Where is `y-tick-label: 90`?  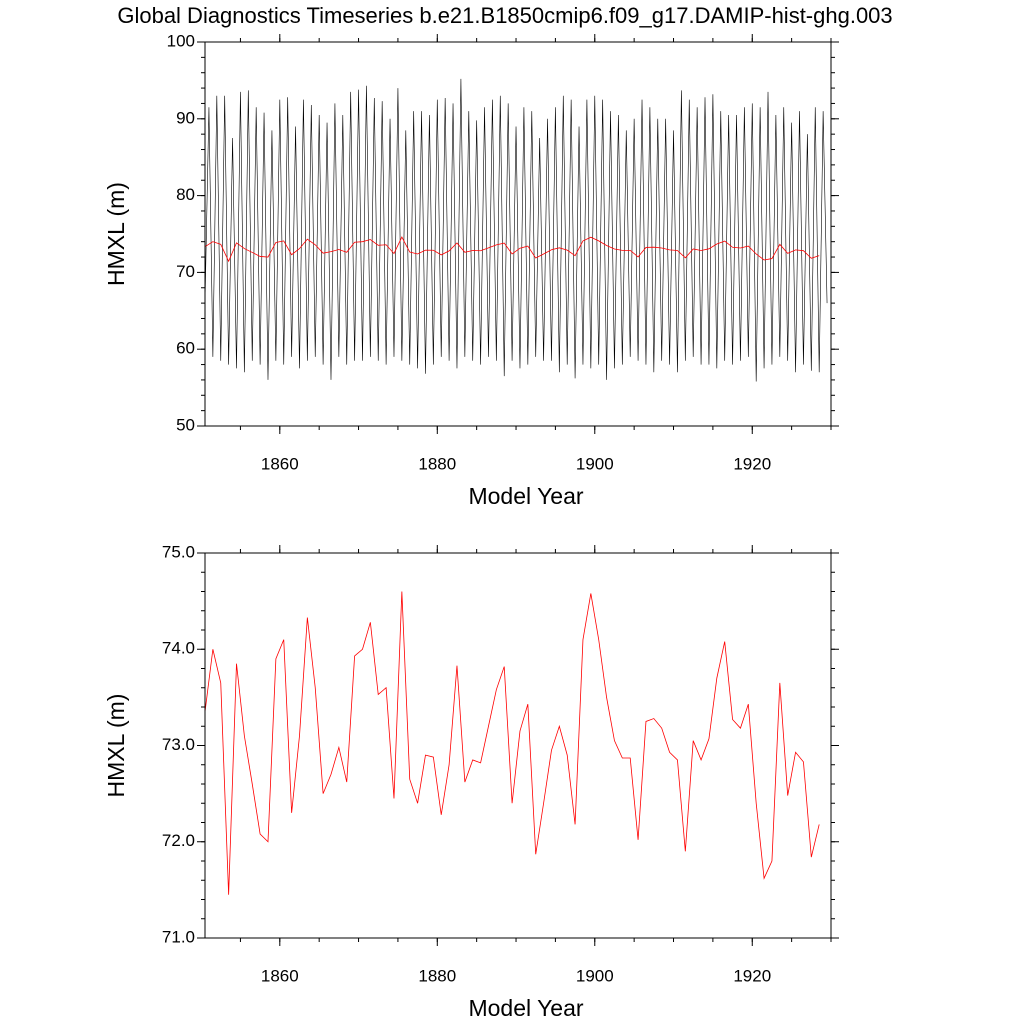 y-tick-label: 90 is located at coordinates (185, 117).